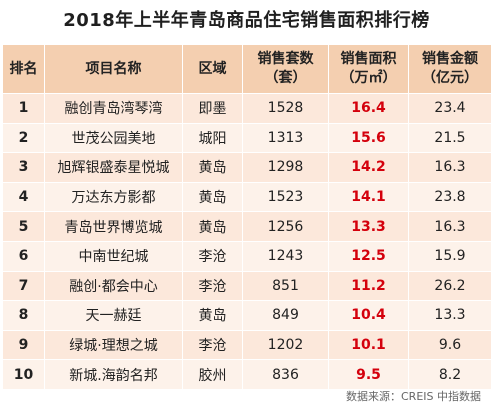 The width and height of the screenshot is (493, 411). What do you see at coordinates (23, 374) in the screenshot?
I see `cell-rank: 10` at bounding box center [23, 374].